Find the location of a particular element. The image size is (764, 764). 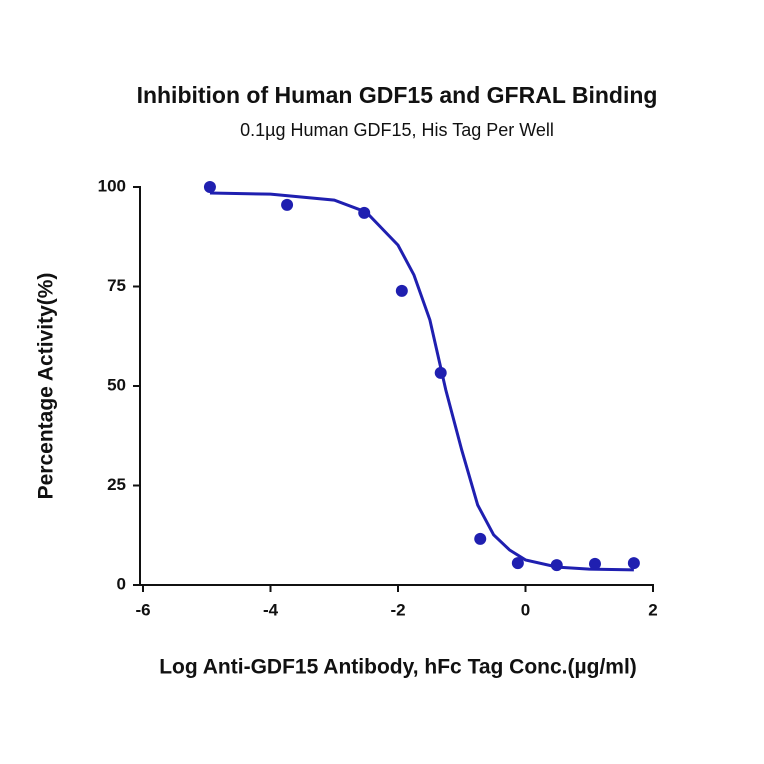

chart-subtitle: 0.1µg Human GDF15, His Tag Per Well is located at coordinates (397, 130).